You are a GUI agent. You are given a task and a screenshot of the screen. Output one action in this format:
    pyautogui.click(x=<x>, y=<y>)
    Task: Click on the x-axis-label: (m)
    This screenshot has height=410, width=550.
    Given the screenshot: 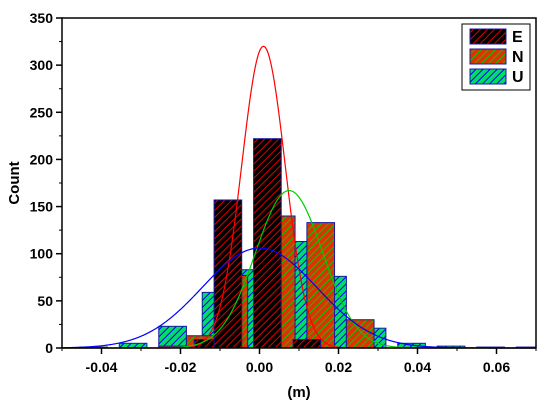 What is the action you would take?
    pyautogui.click(x=298, y=392)
    